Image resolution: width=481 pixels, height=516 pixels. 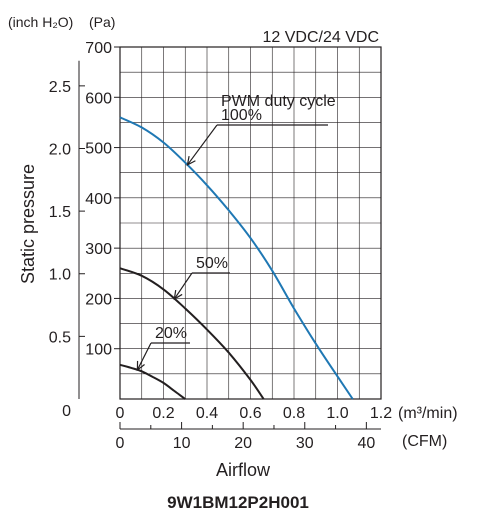 What do you see at coordinates (250, 413) in the screenshot?
I see `x-tick-label: 0.6` at bounding box center [250, 413].